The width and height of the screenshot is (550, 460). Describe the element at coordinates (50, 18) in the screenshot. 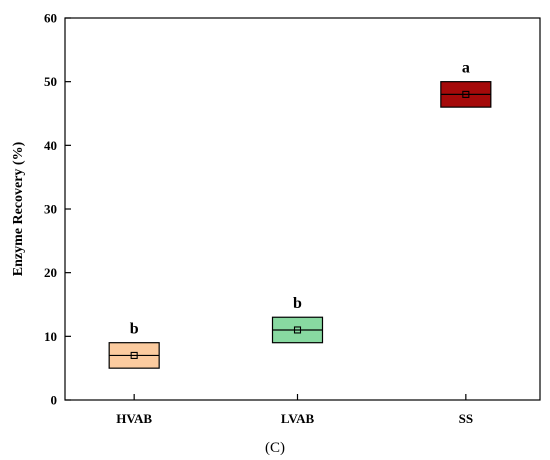

I see `y-tick-label: 60` at that location.